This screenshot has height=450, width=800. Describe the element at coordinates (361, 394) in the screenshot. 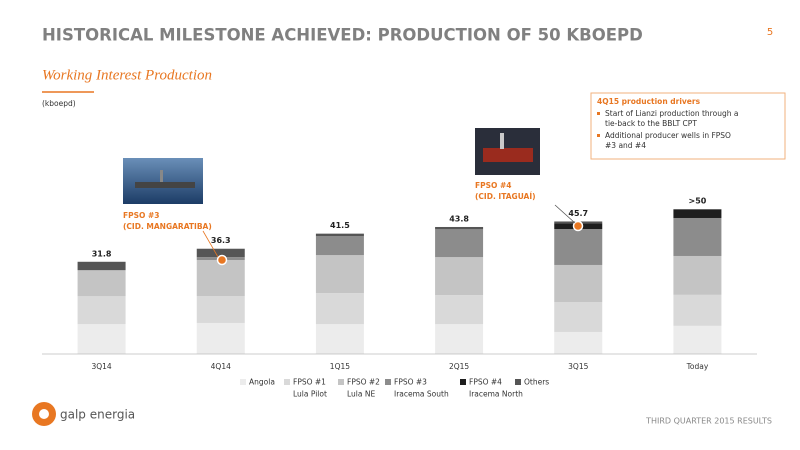

I see `legend-sublabel: Lula NE` at that location.